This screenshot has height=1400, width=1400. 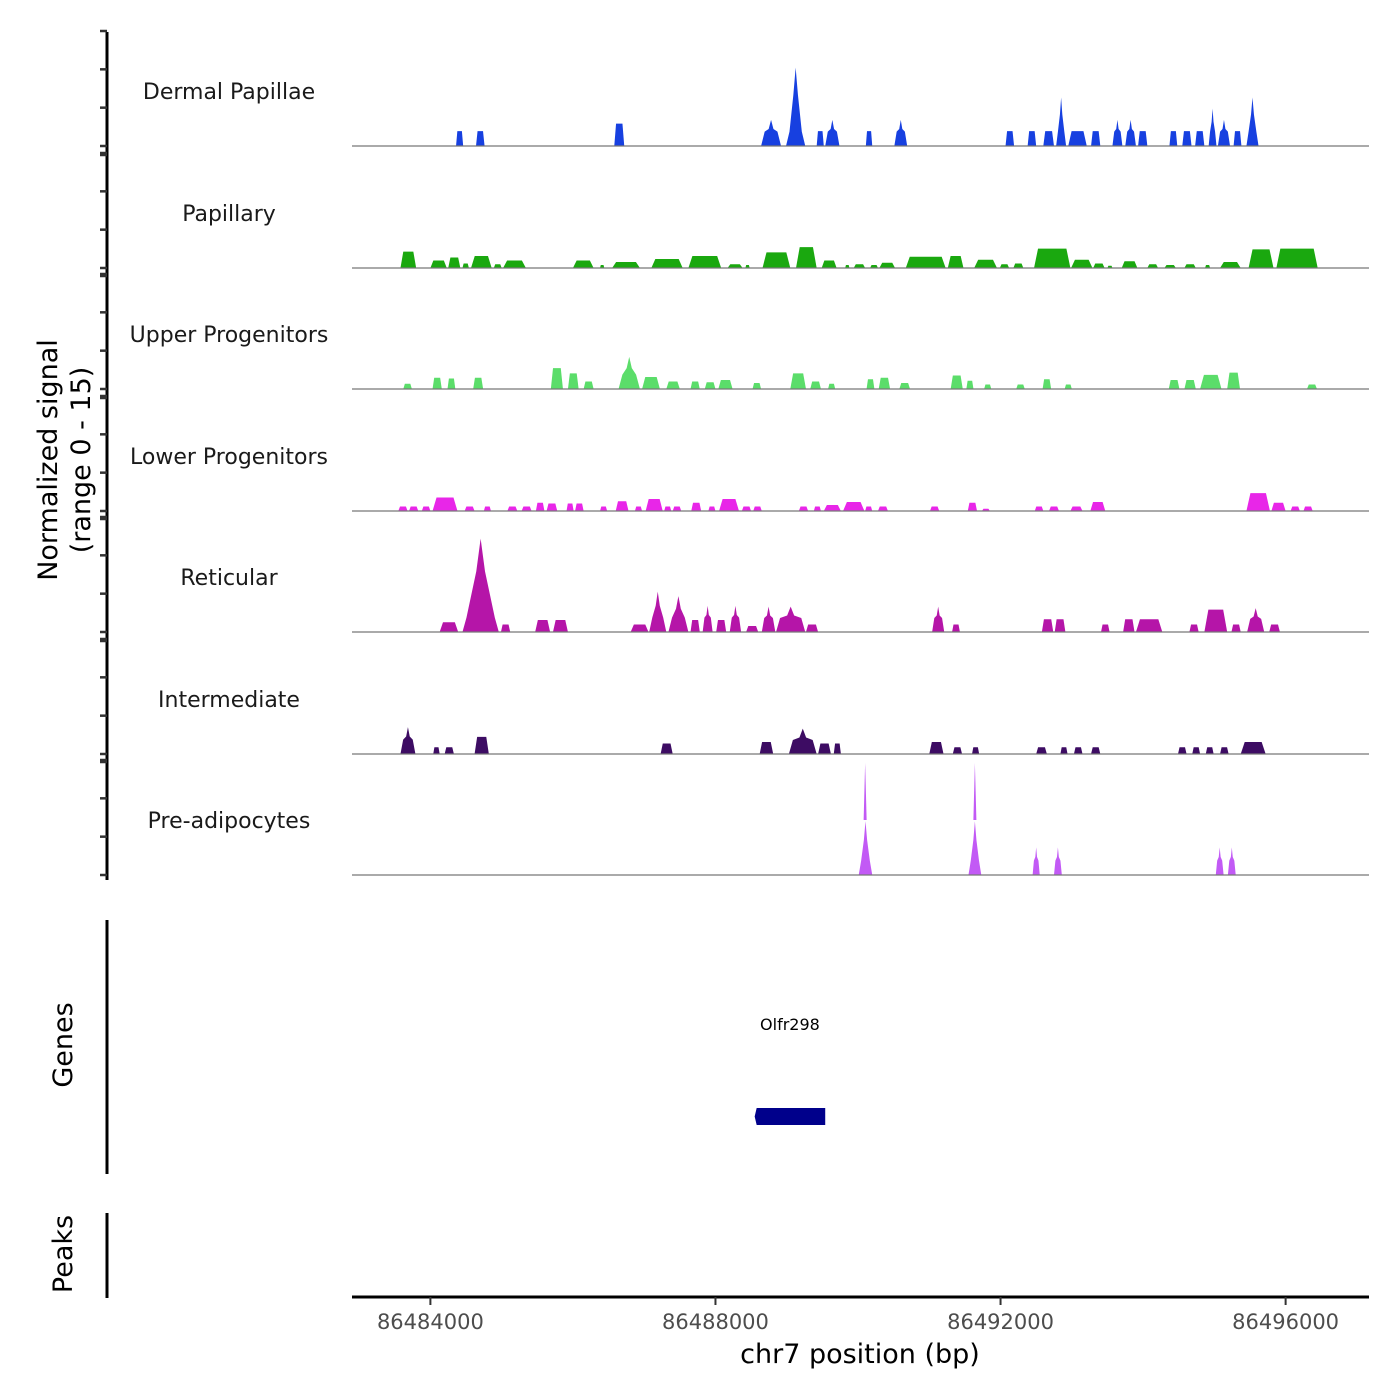 I want to click on gene-body, so click(x=790, y=1116).